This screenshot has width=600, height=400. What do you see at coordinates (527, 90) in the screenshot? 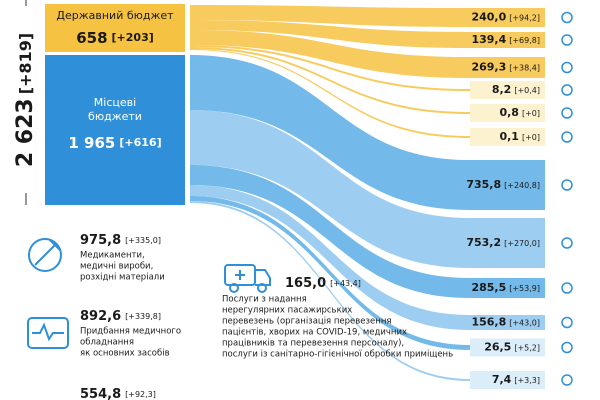
I see `flow-delta: [+0,4]` at bounding box center [527, 90].